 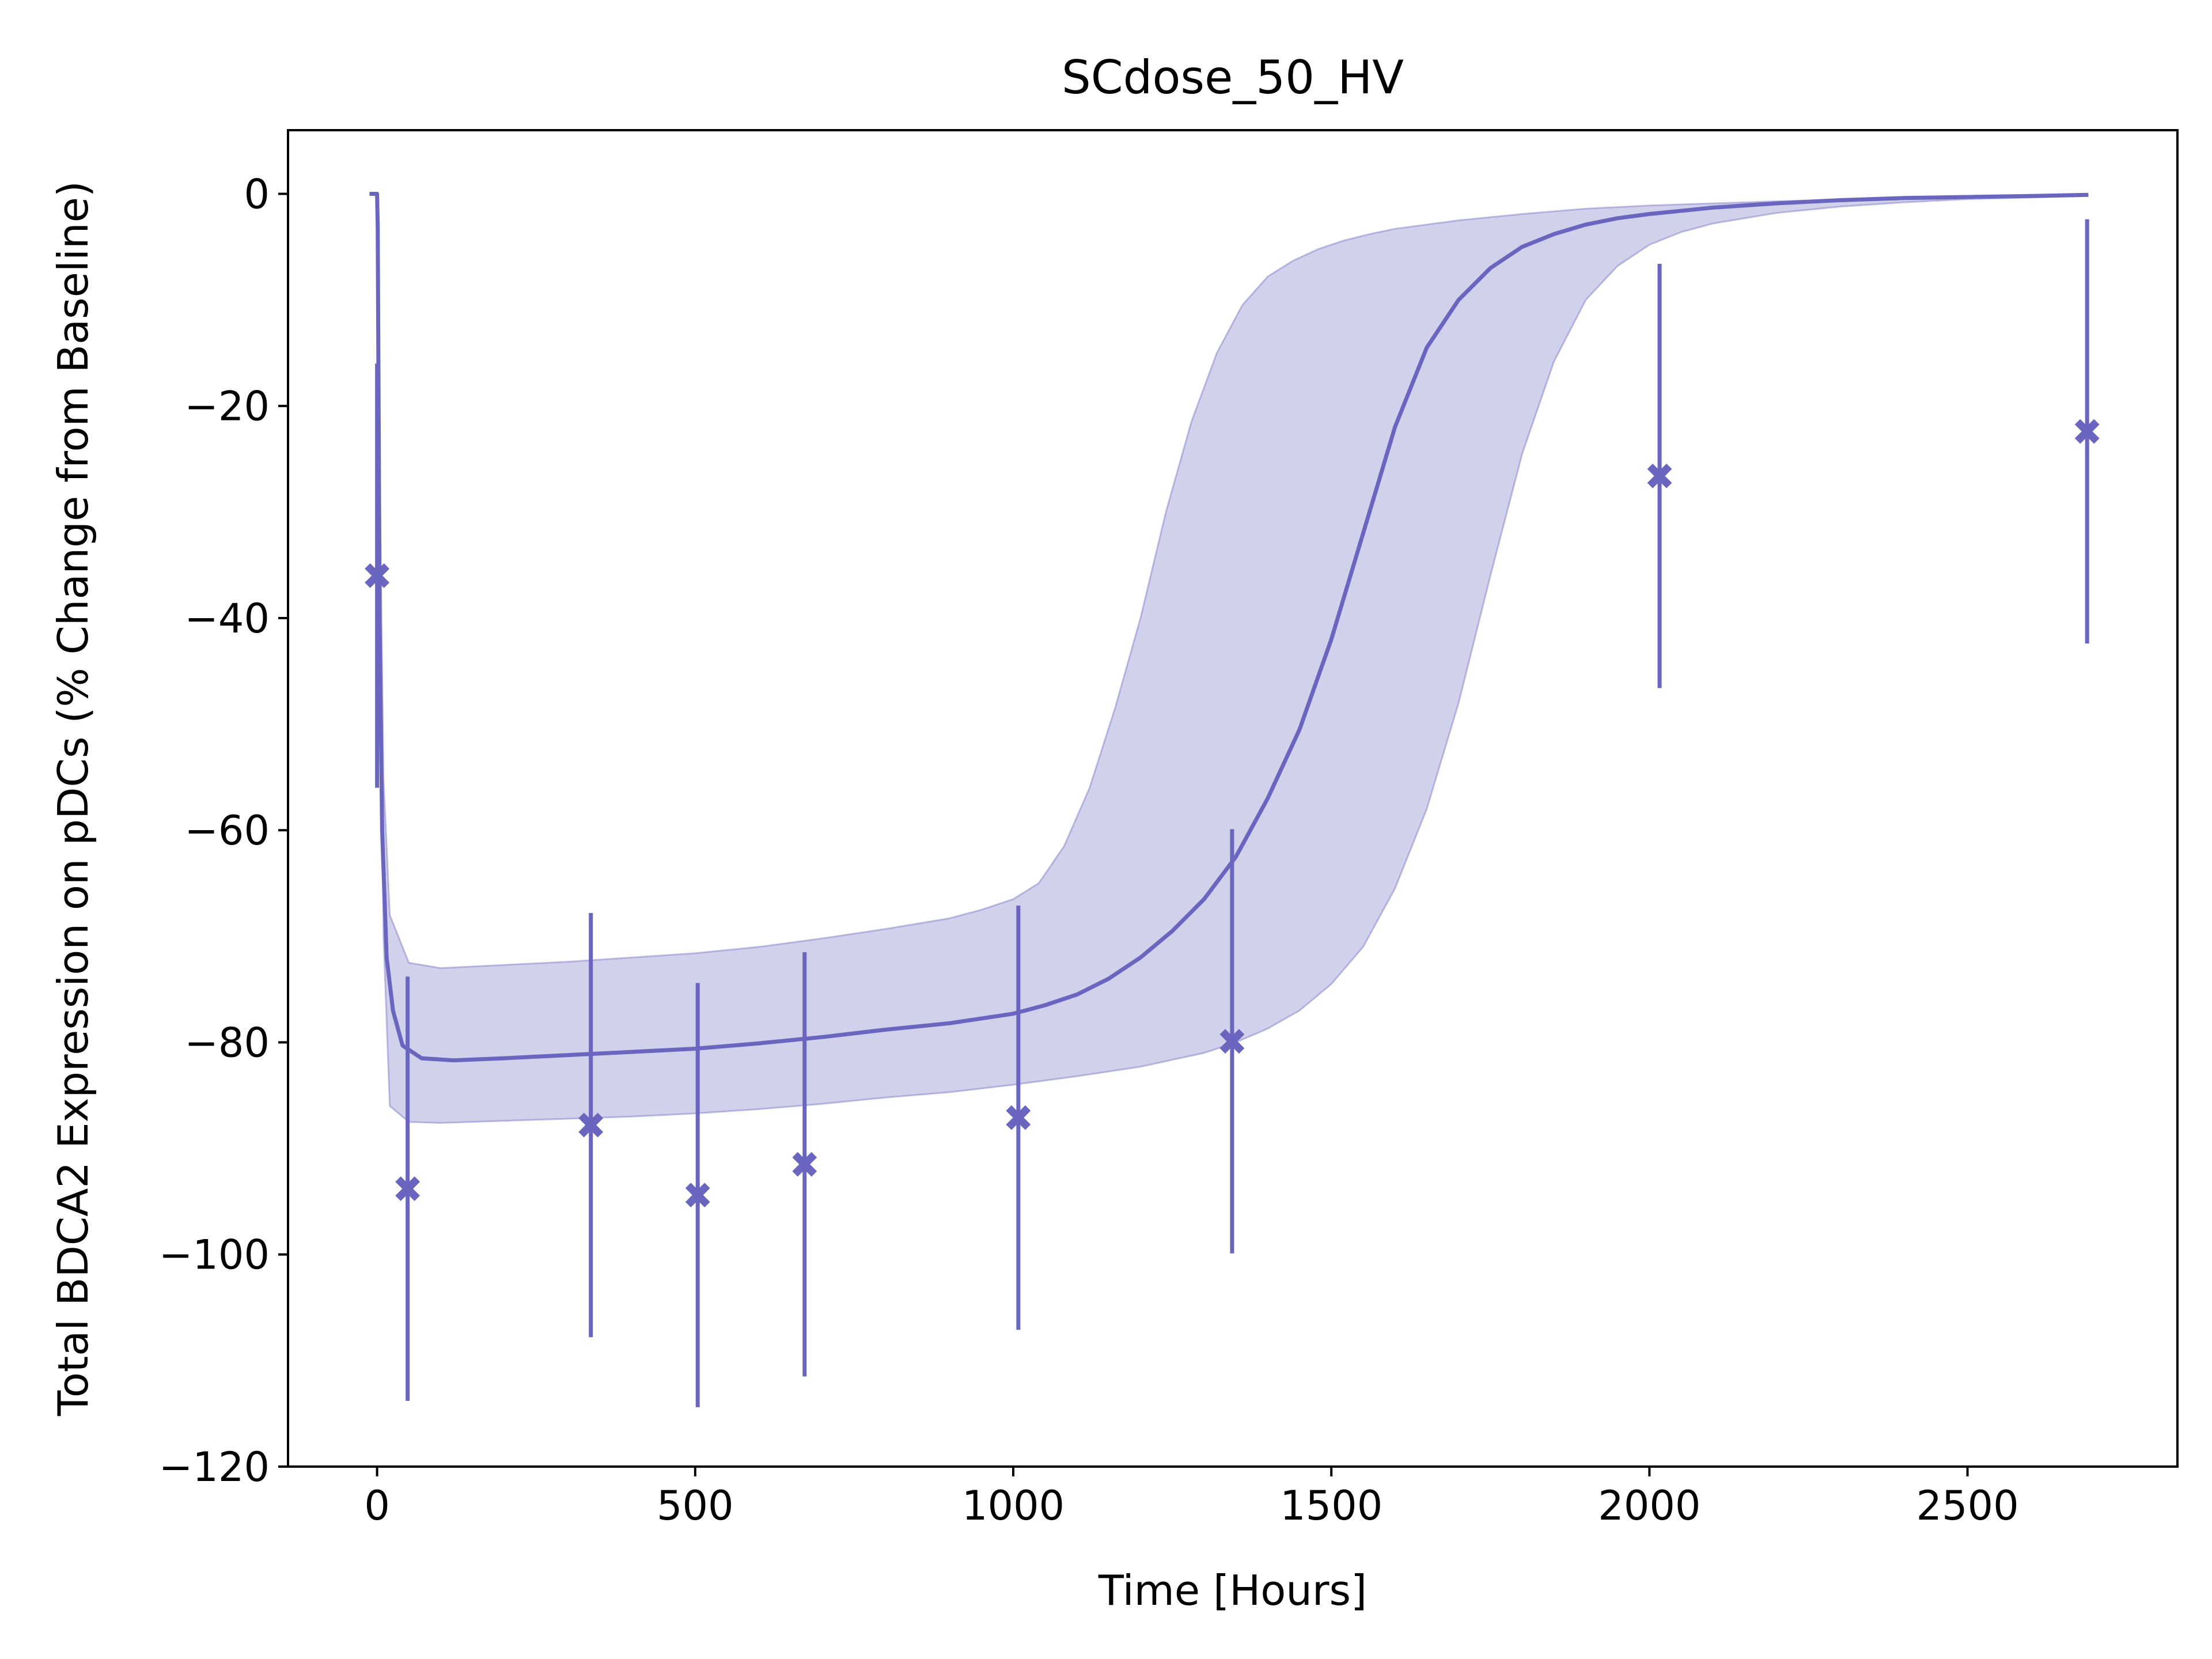 I want to click on y-axis: 0 −20 −40 −60 −80 −100 −120, so click(x=223, y=831).